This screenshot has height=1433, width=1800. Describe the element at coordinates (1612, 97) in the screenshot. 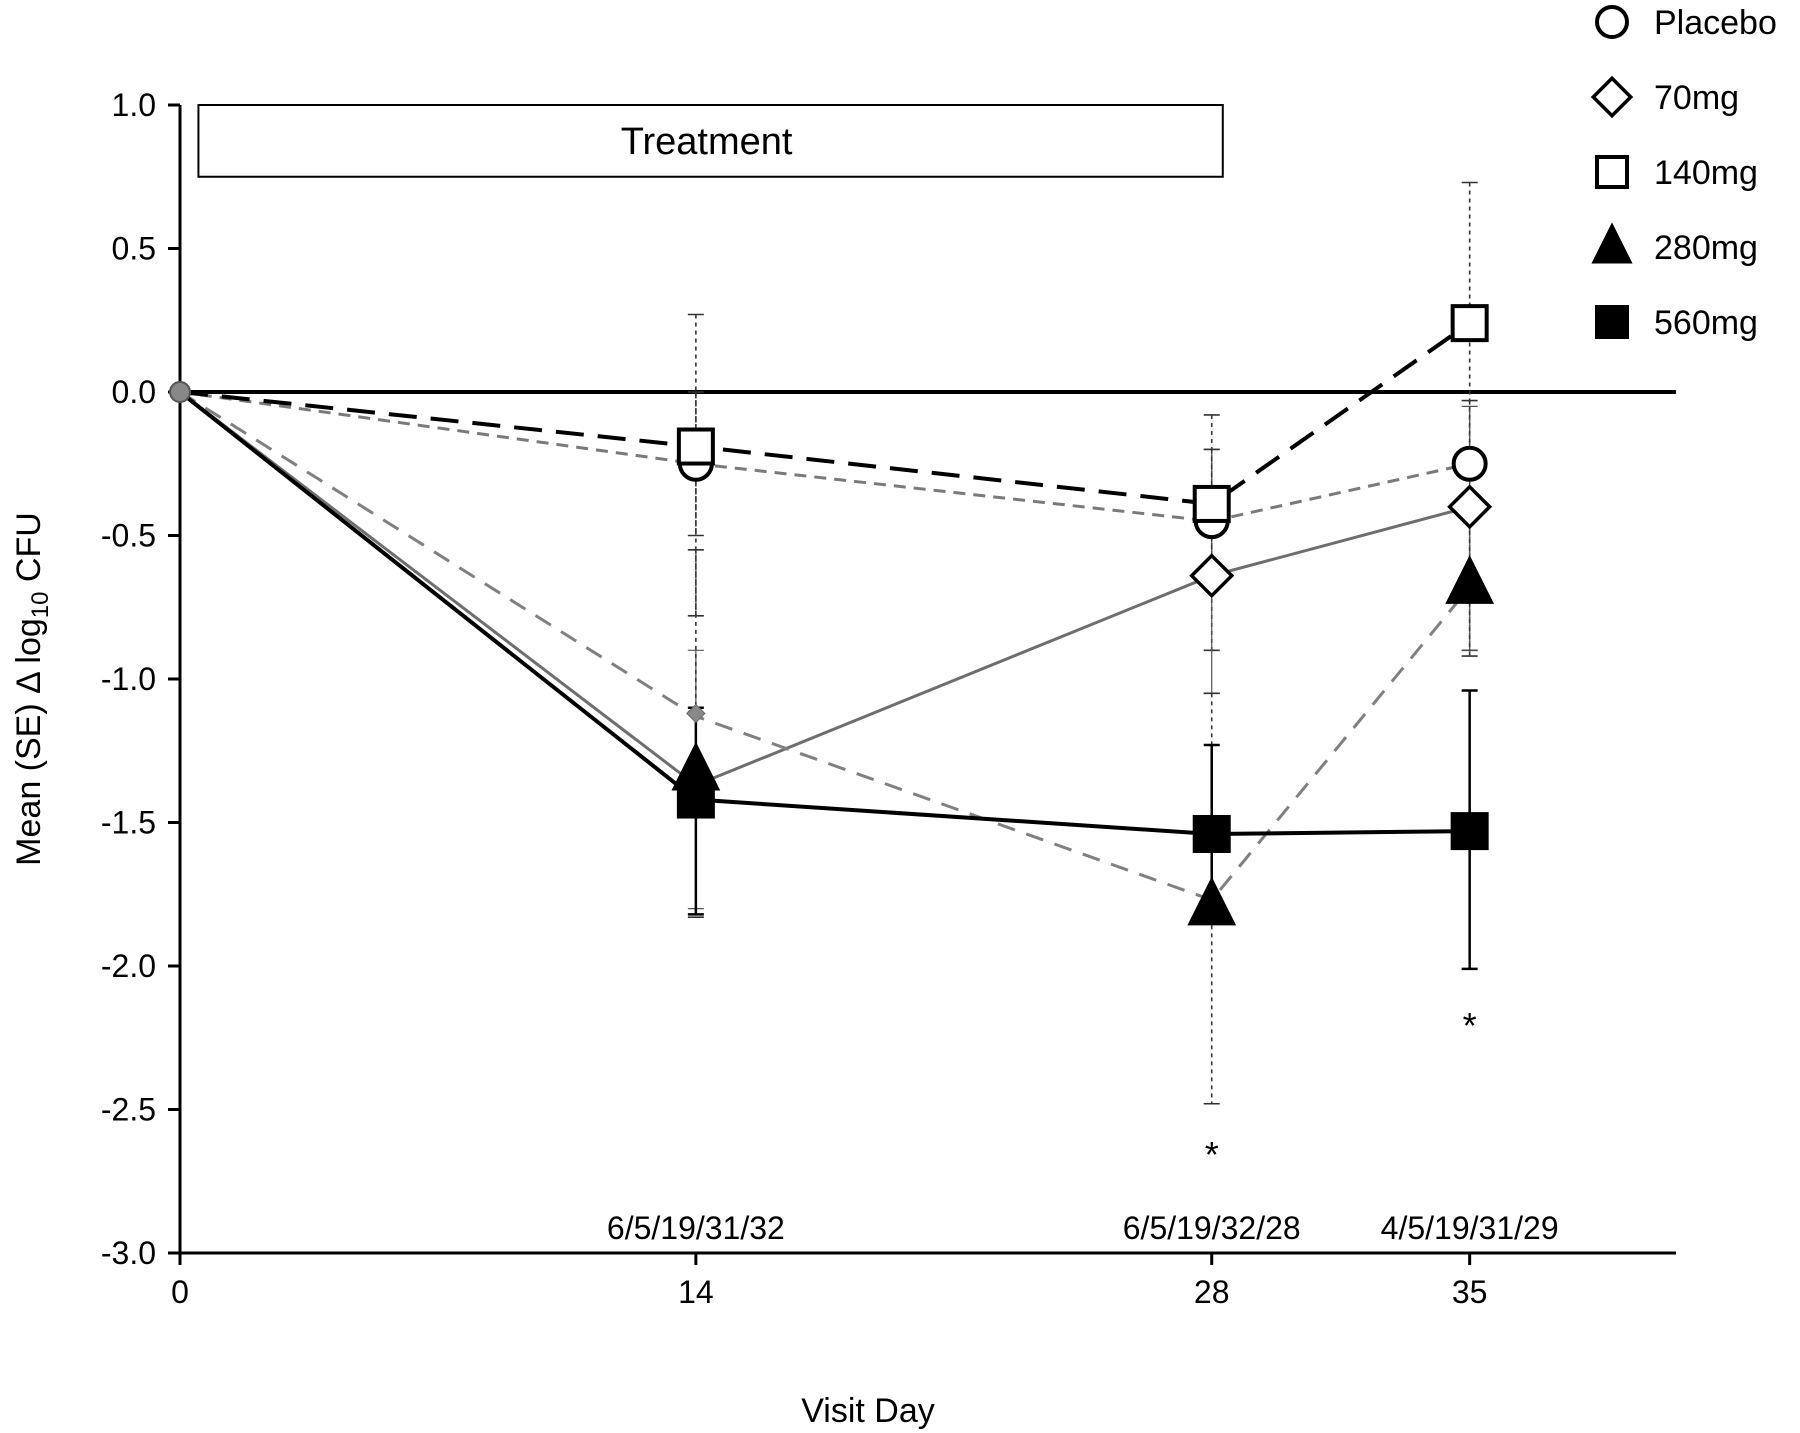

I see `legend-marker-70mg` at that location.